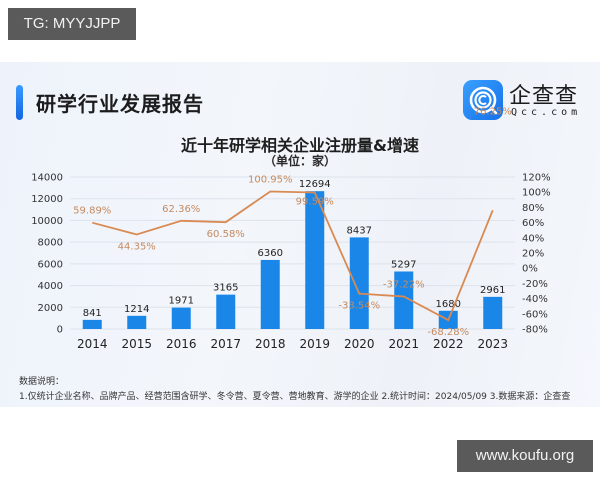  Describe the element at coordinates (314, 344) in the screenshot. I see `x-axis-tick: 2019` at that location.